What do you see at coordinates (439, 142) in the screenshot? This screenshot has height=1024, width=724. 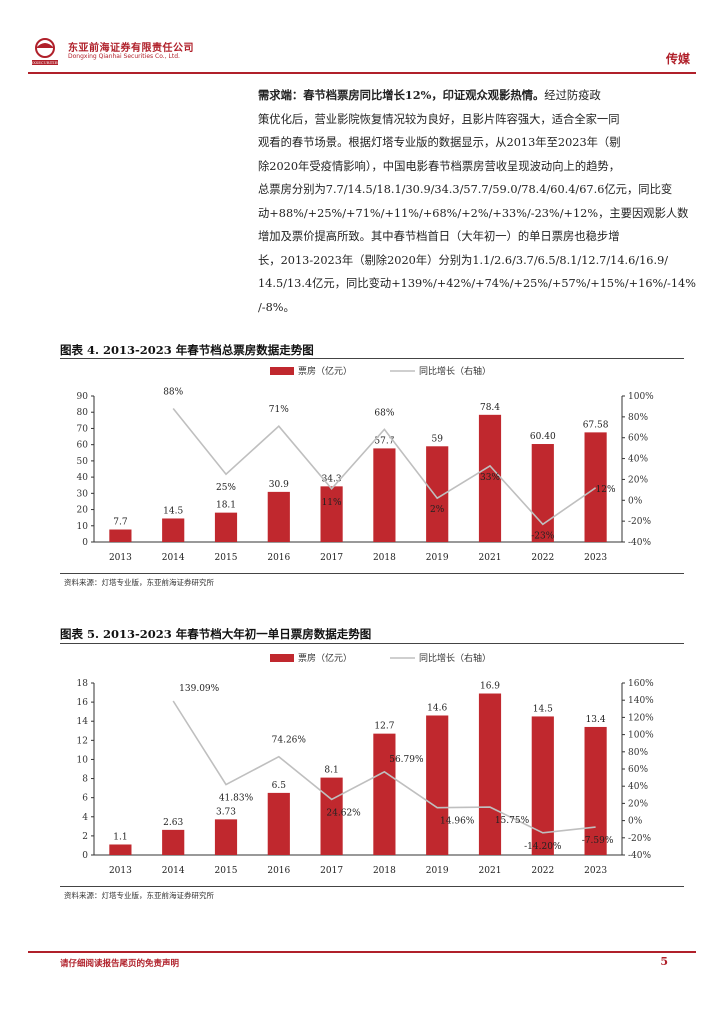 I see `paragraph-line: 观看的春节场景。根据灯塔专业版的数据显示，从2013年至2023年（剔` at bounding box center [439, 142].